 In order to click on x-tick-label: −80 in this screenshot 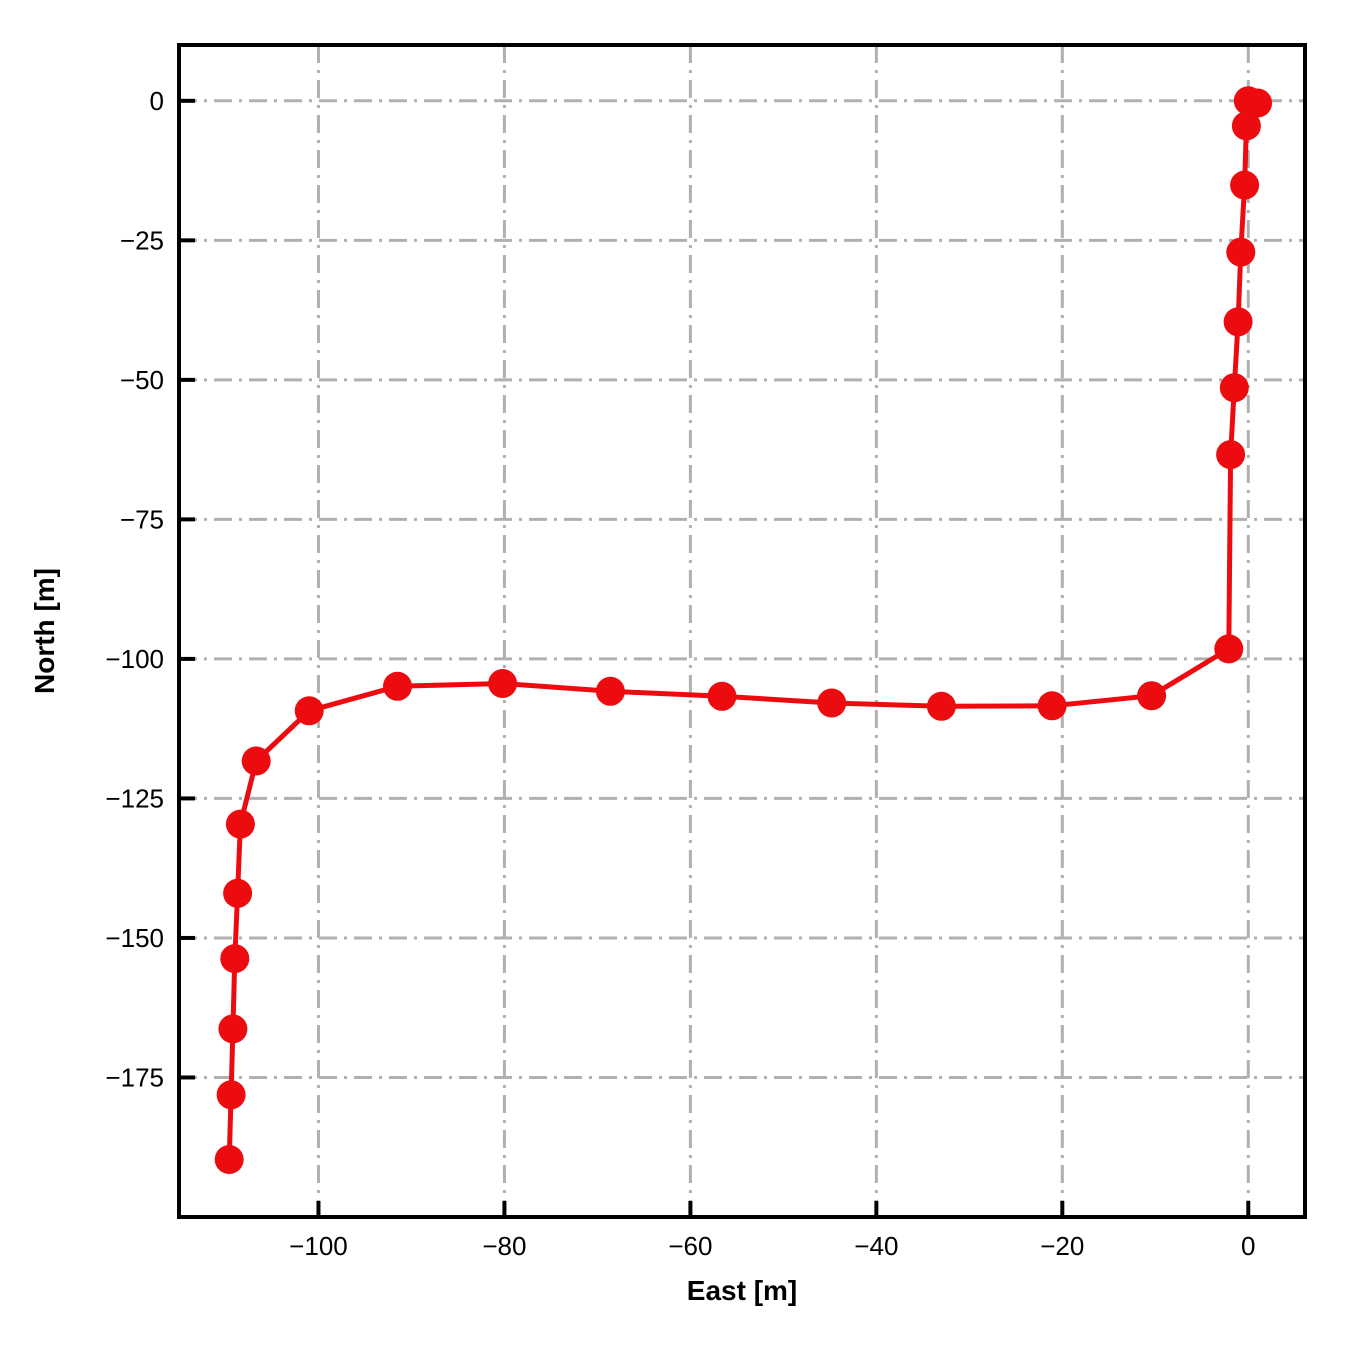, I will do `click(504, 1246)`.